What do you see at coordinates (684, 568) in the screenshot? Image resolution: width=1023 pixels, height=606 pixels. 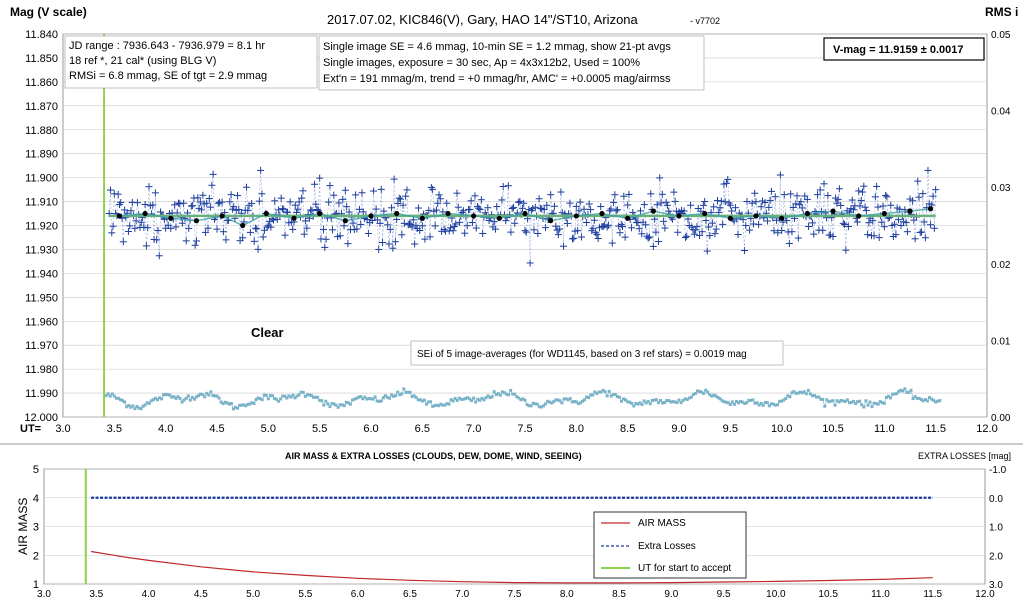 I see `legend-start-label: UT for start to accept` at bounding box center [684, 568].